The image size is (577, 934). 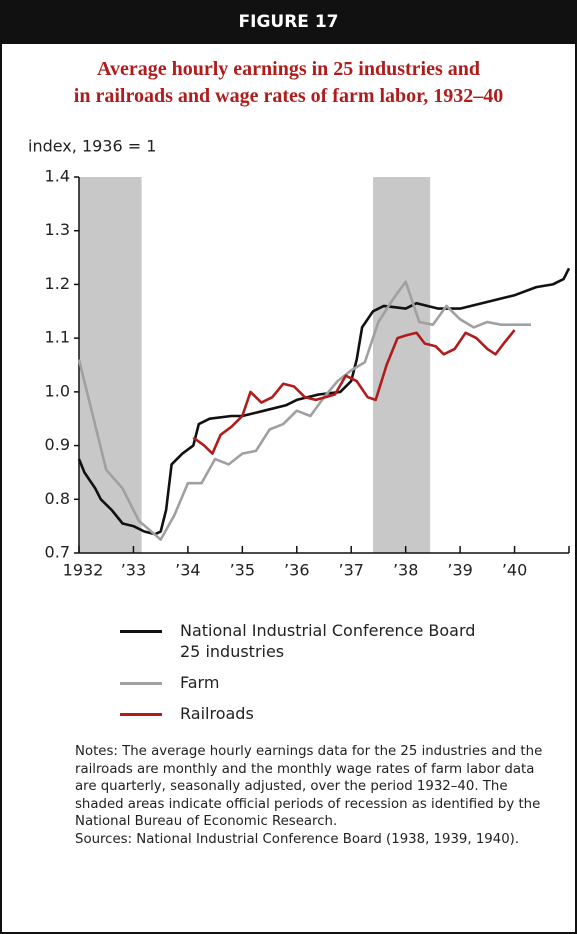 What do you see at coordinates (57, 283) in the screenshot?
I see `y-tick-label: 1.2` at bounding box center [57, 283].